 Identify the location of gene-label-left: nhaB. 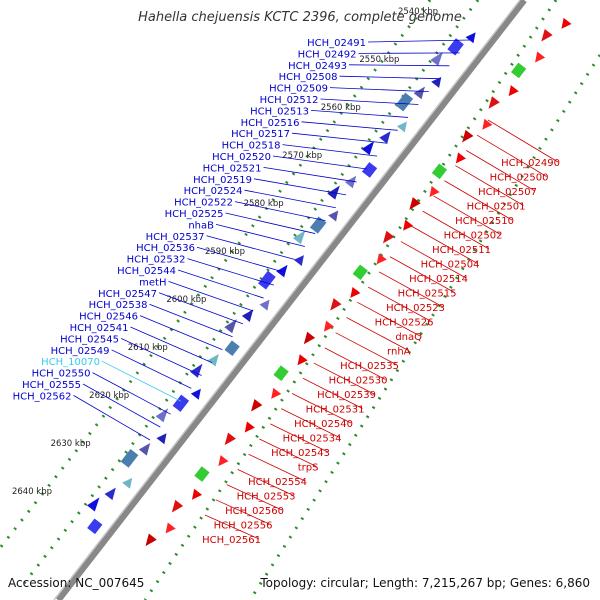
(201, 225).